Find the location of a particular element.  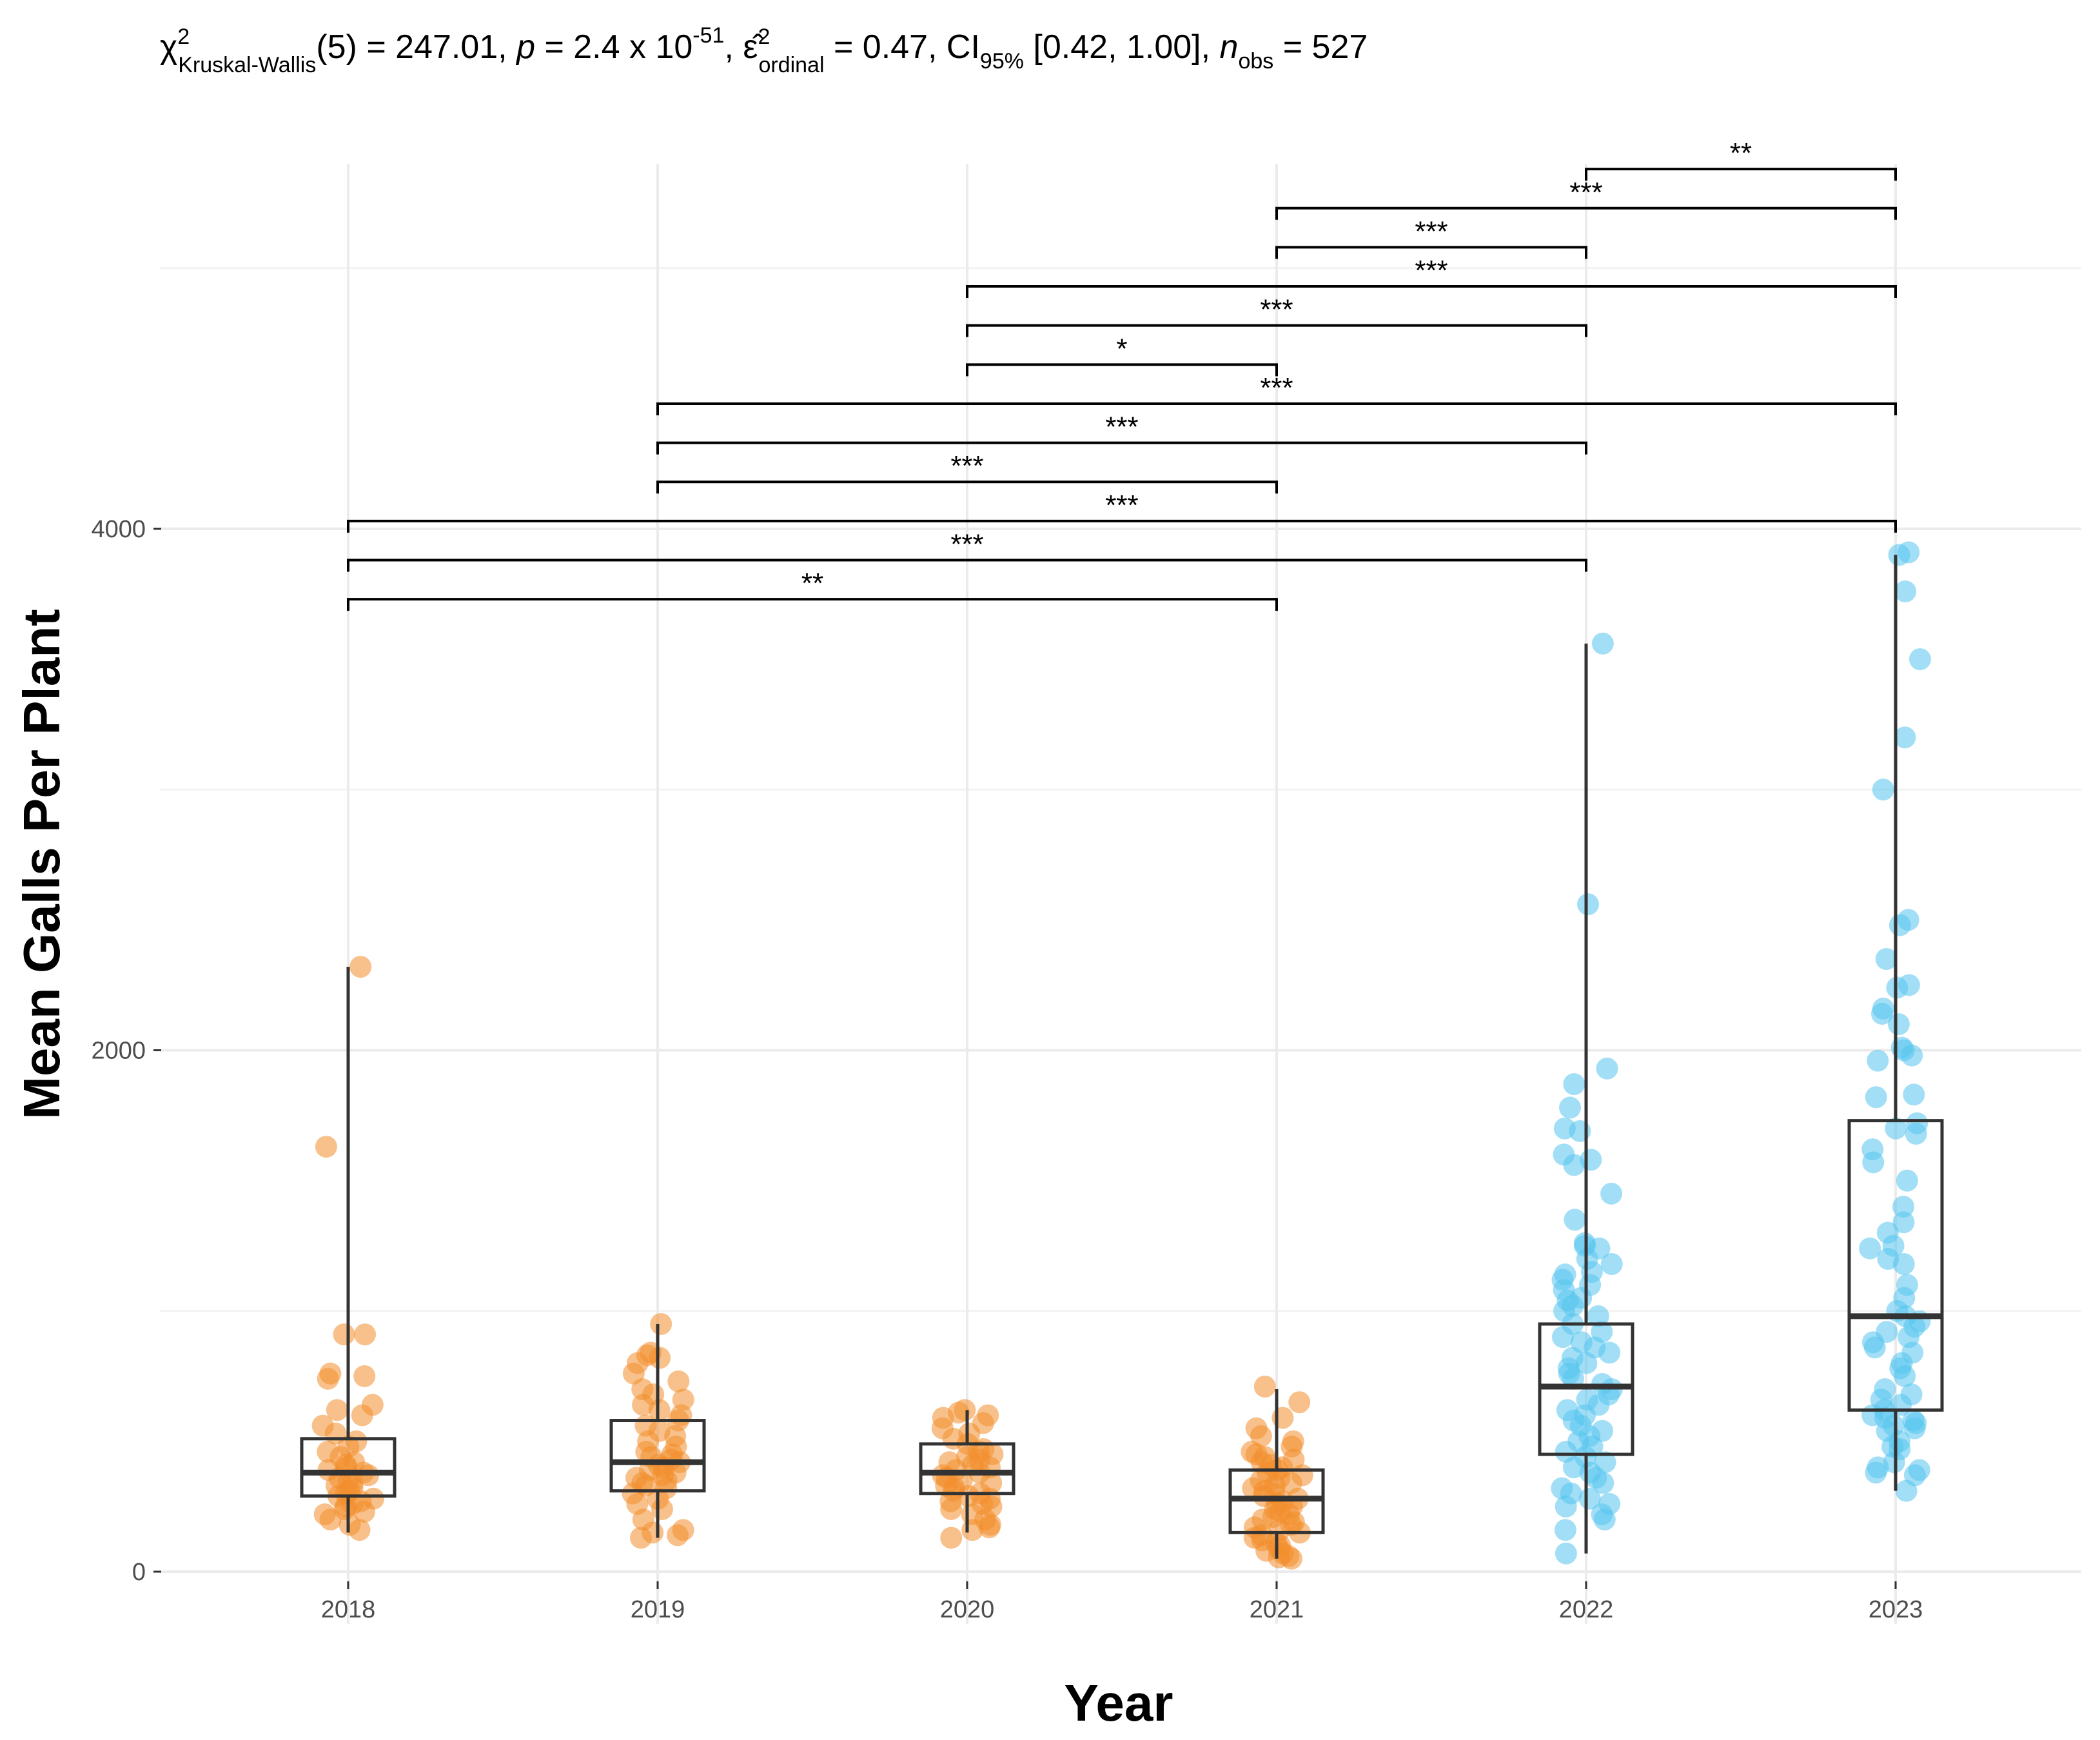

subtitle-eps-val: = 0.47, CI is located at coordinates (903, 47).